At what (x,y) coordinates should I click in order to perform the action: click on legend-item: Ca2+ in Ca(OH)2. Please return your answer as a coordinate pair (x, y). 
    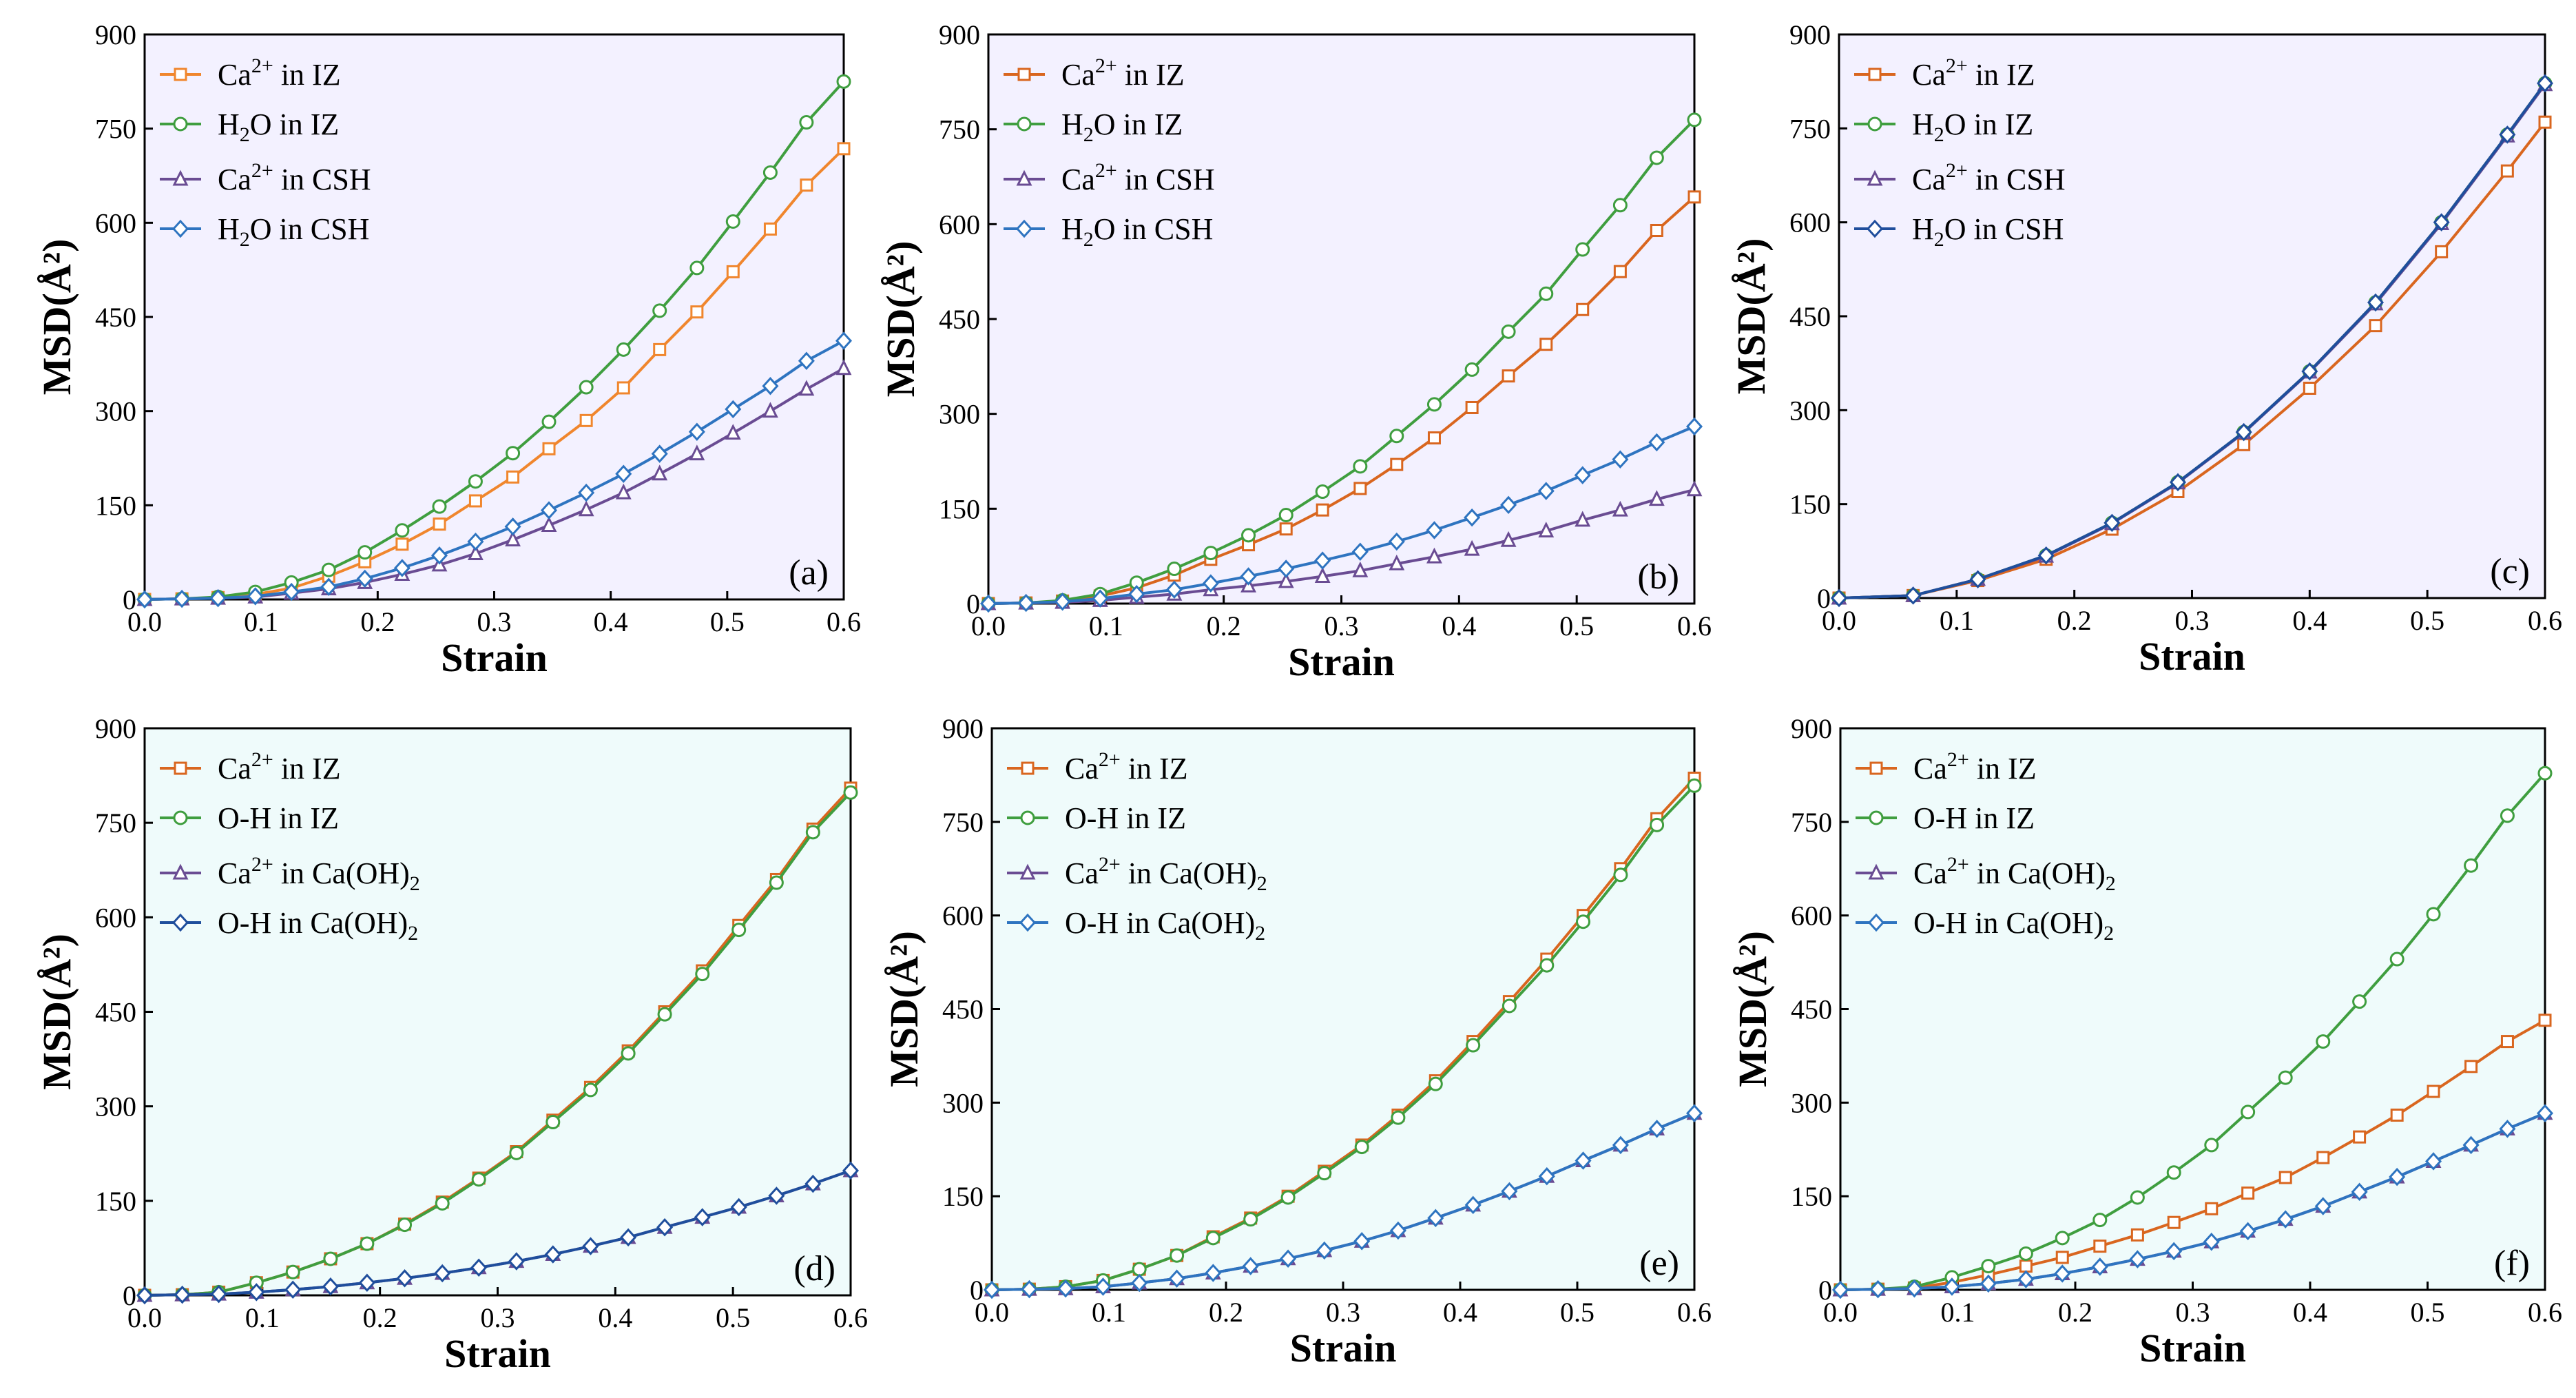
    Looking at the image, I should click on (1137, 874).